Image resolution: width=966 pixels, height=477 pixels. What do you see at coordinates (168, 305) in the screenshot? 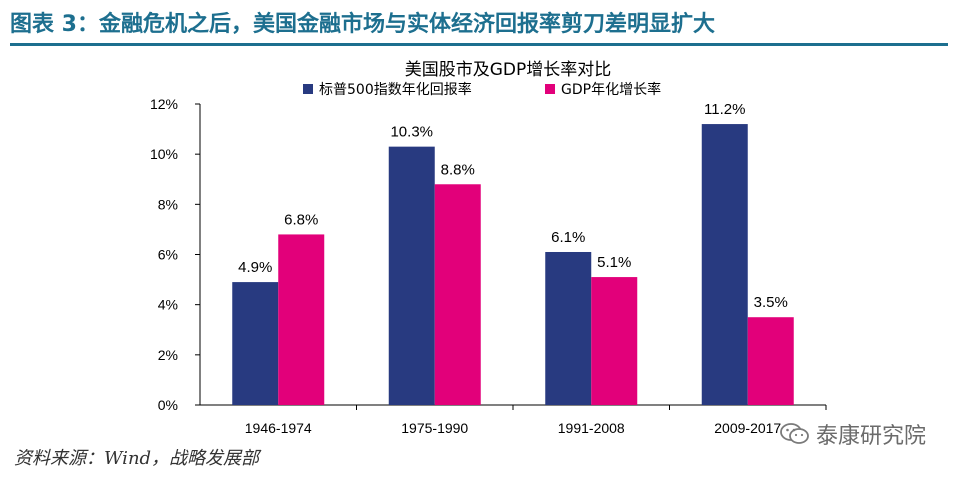
I see `y-tick-label: 4%` at bounding box center [168, 305].